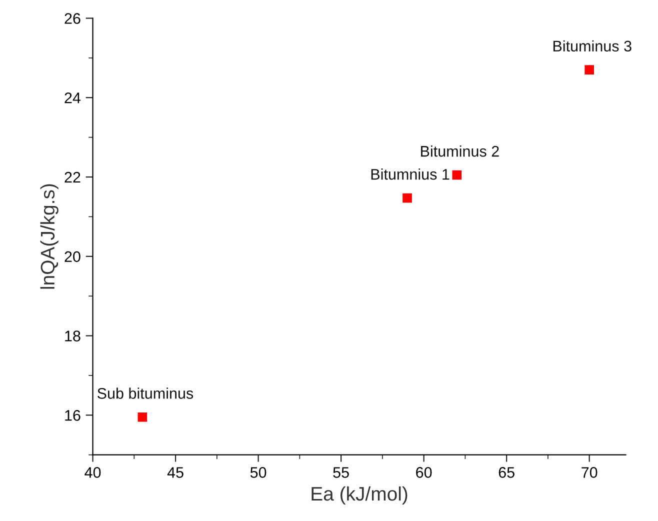 The height and width of the screenshot is (521, 658). I want to click on y-tick-label: 20, so click(72, 256).